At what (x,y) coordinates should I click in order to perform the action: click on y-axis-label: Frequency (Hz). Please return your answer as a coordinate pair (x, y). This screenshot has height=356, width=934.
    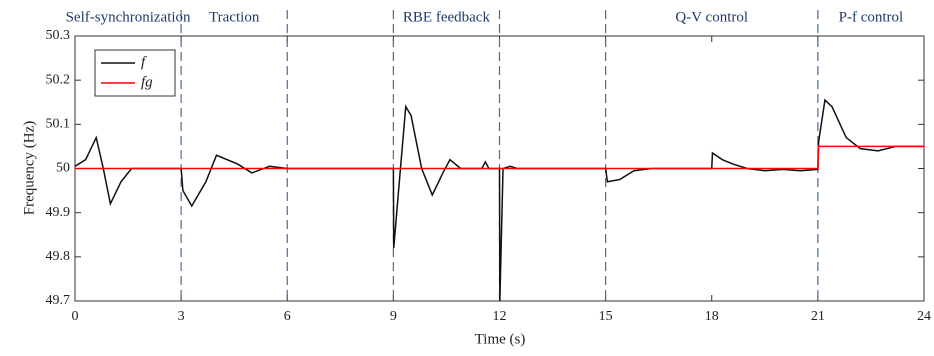
    Looking at the image, I should click on (29, 168).